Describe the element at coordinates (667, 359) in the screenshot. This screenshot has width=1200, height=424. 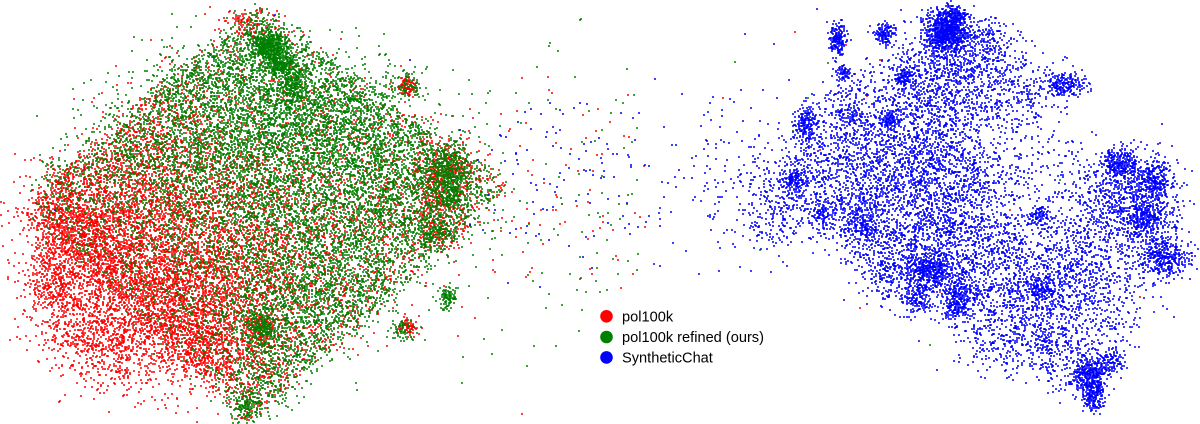
I see `svg-text: SyntheticChat` at that location.